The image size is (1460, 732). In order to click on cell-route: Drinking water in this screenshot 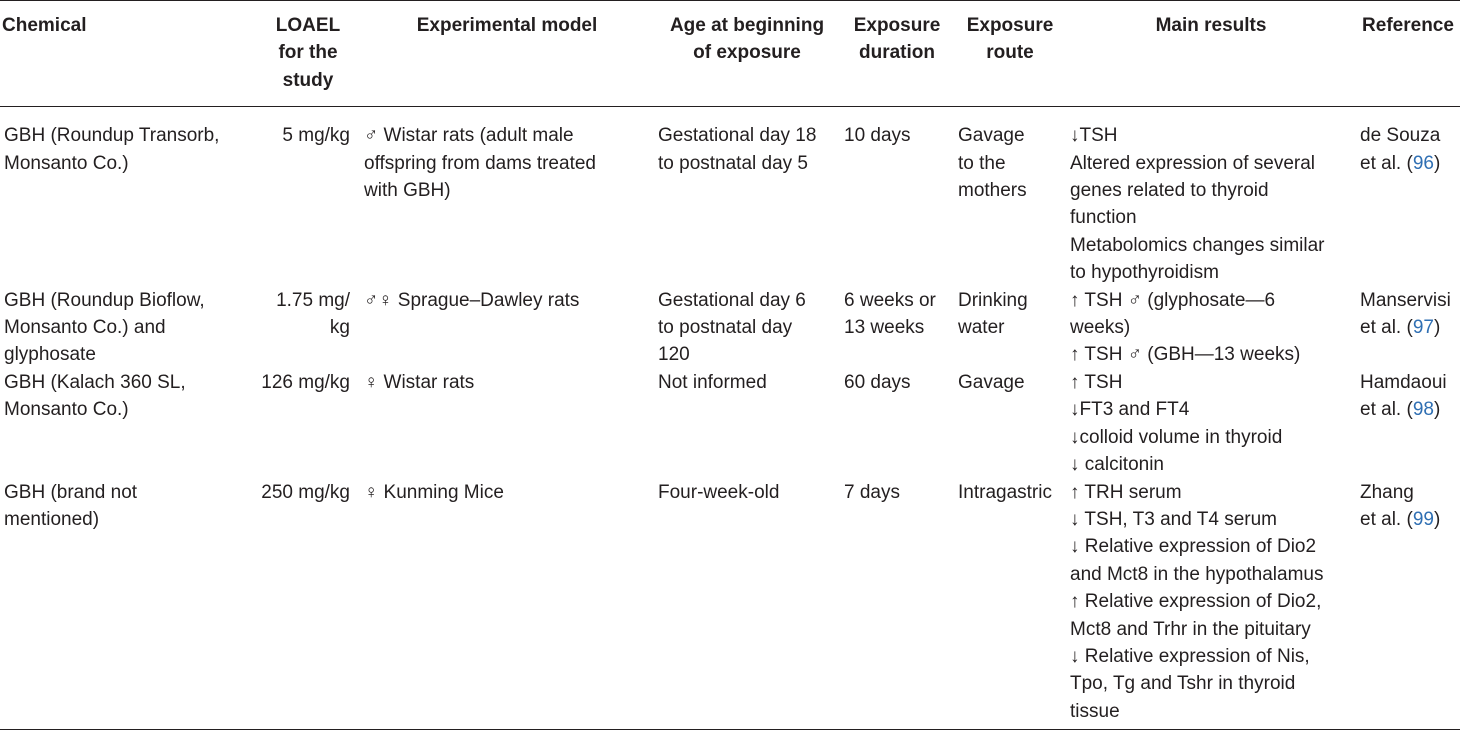, I will do `click(1010, 328)`.